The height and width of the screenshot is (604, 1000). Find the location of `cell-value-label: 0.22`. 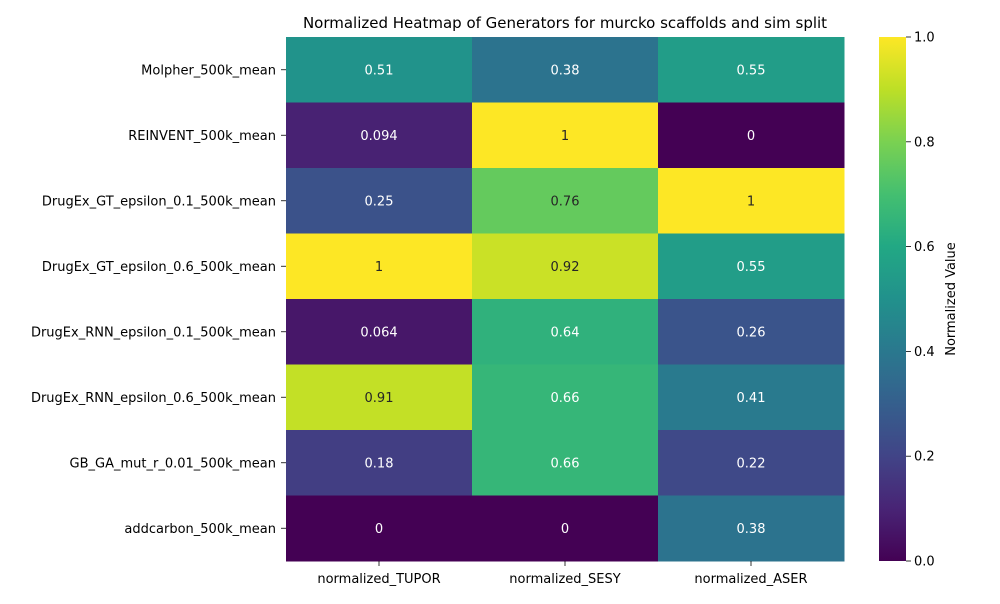

cell-value-label: 0.22 is located at coordinates (751, 463).